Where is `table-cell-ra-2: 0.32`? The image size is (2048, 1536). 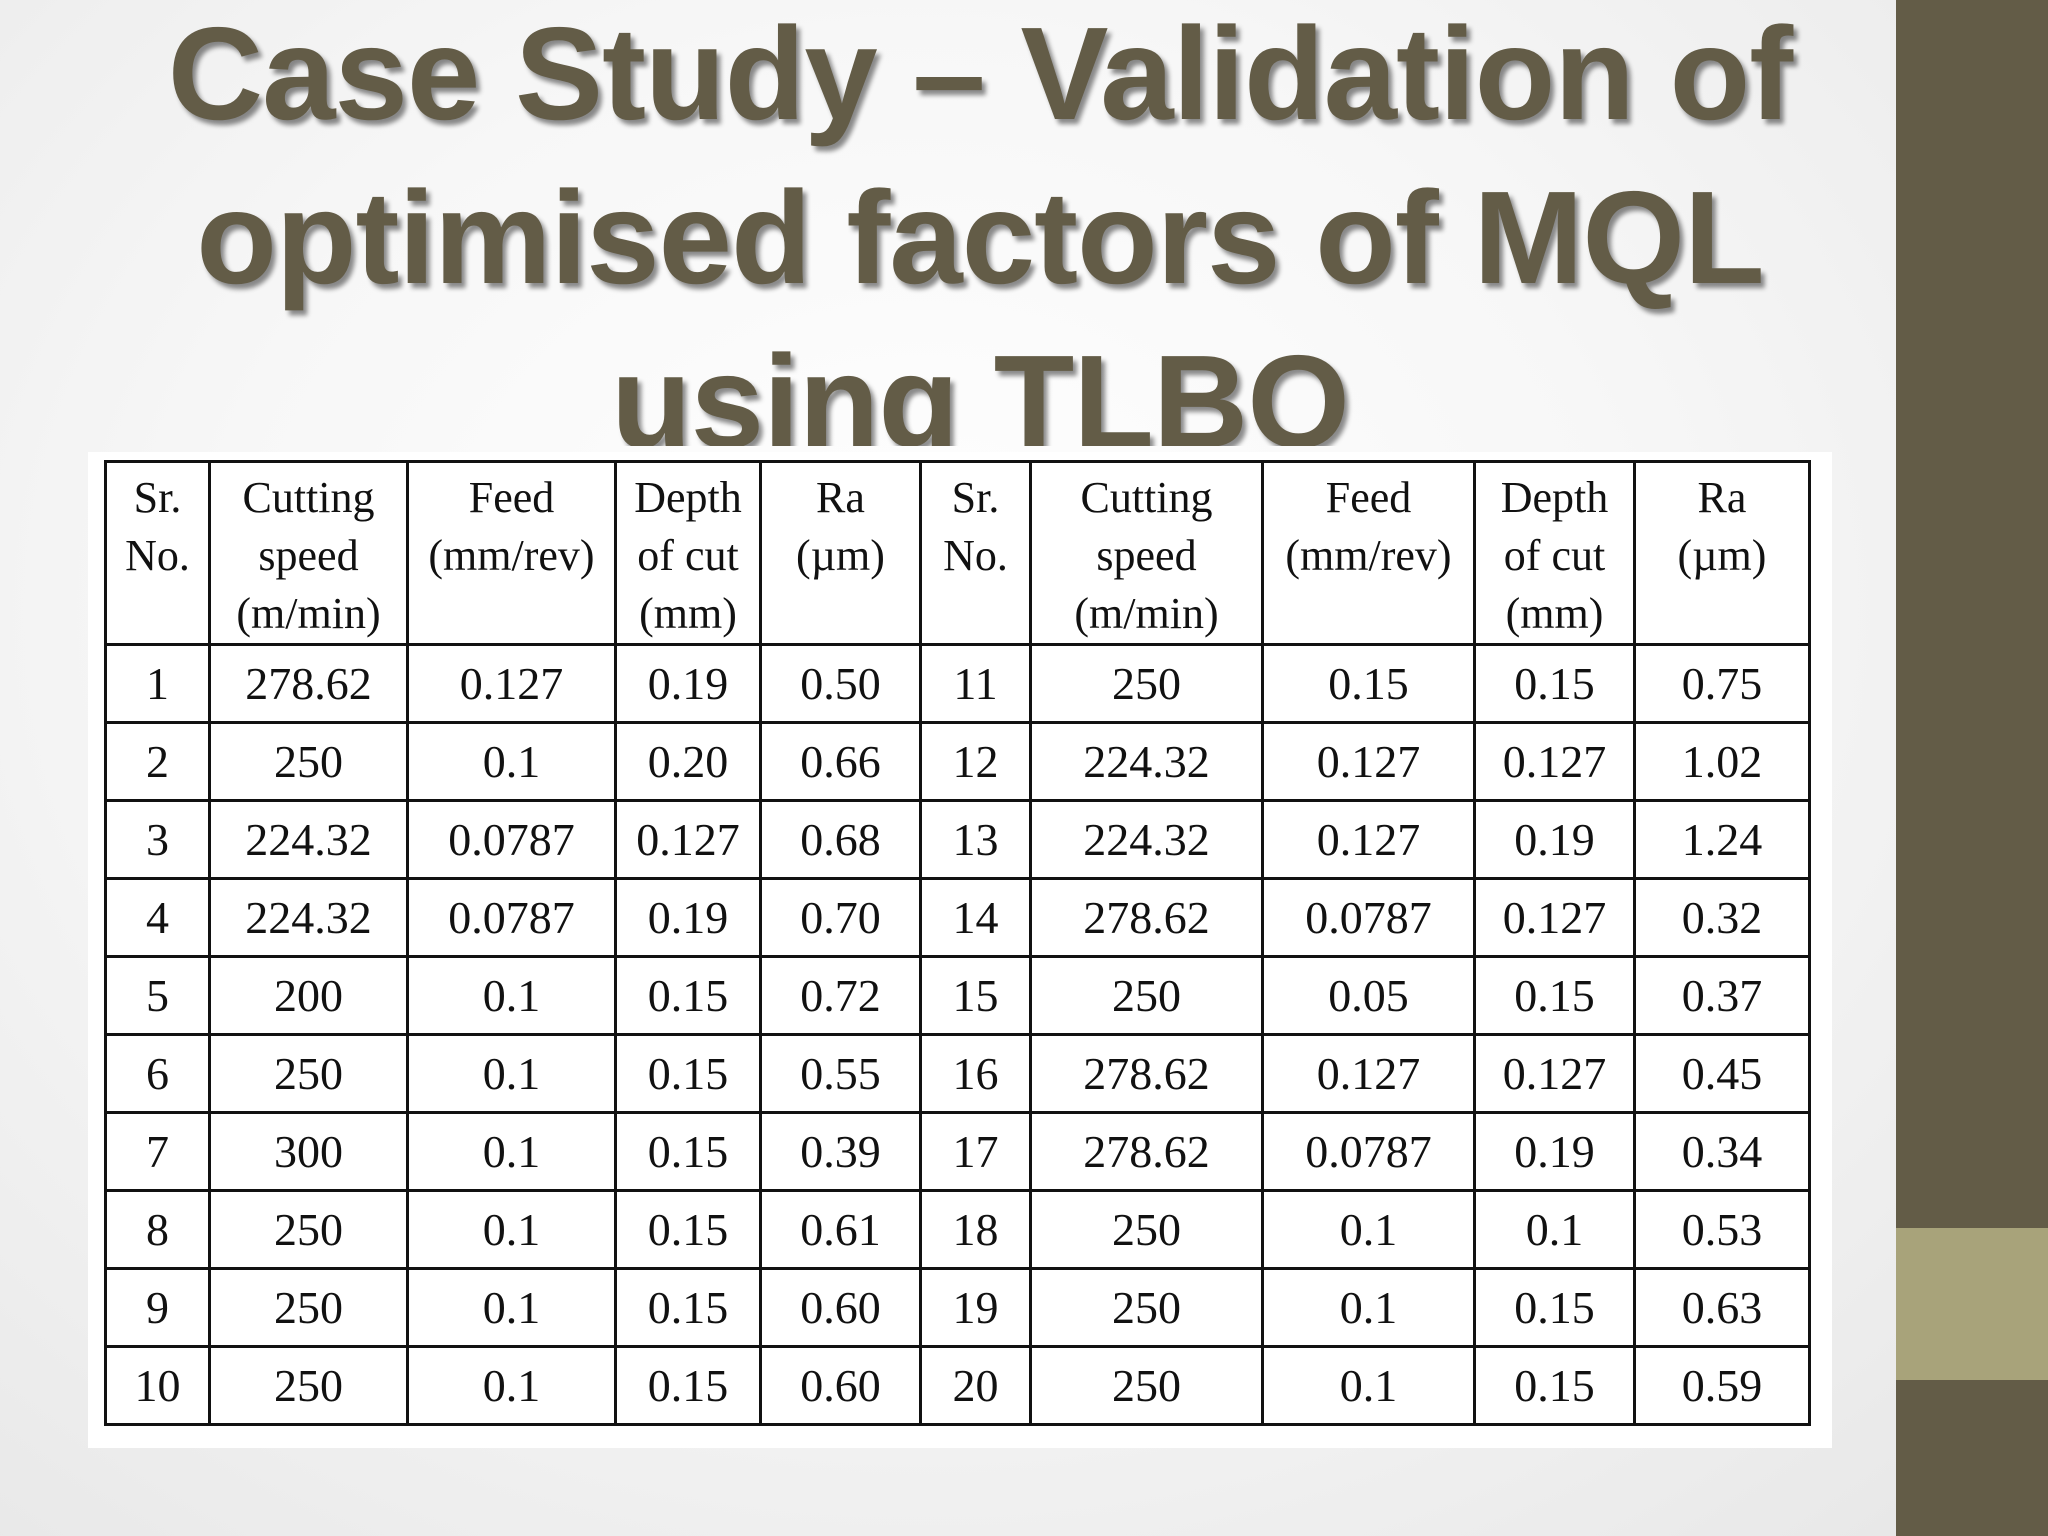
table-cell-ra-2: 0.32 is located at coordinates (1722, 917).